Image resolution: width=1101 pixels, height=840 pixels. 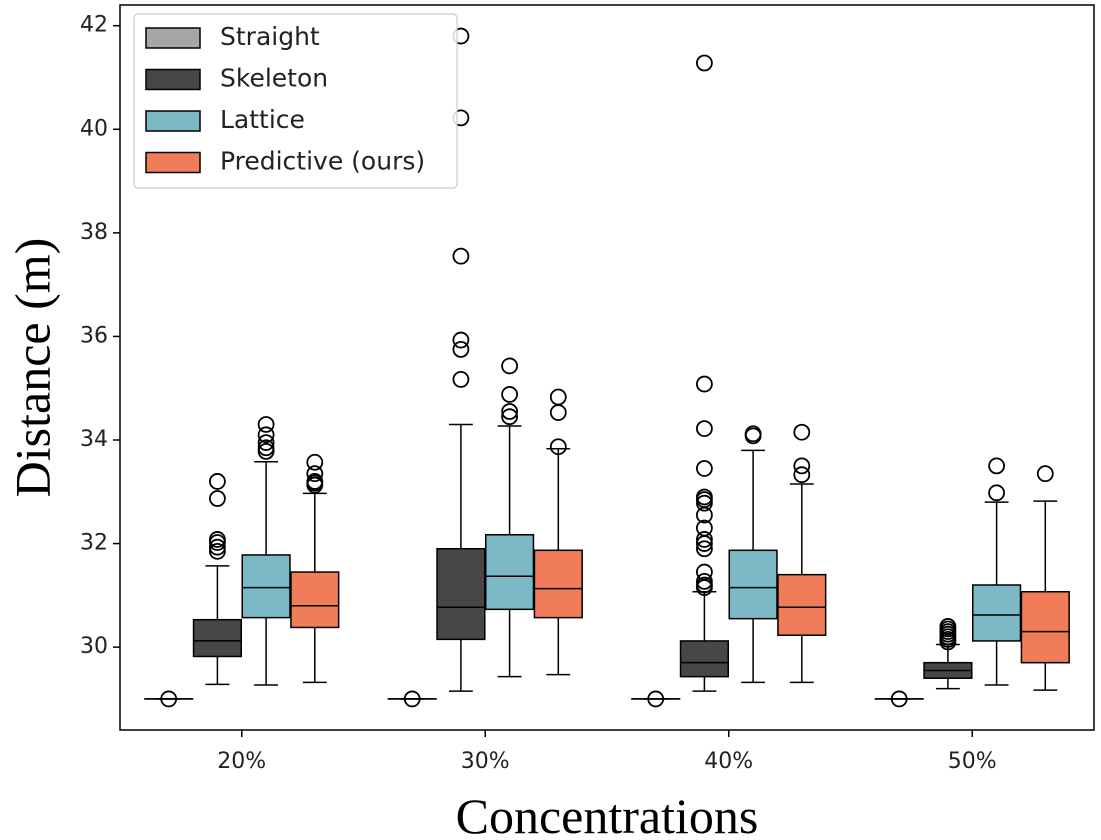 What do you see at coordinates (728, 761) in the screenshot?
I see `x-tick-label: 40%` at bounding box center [728, 761].